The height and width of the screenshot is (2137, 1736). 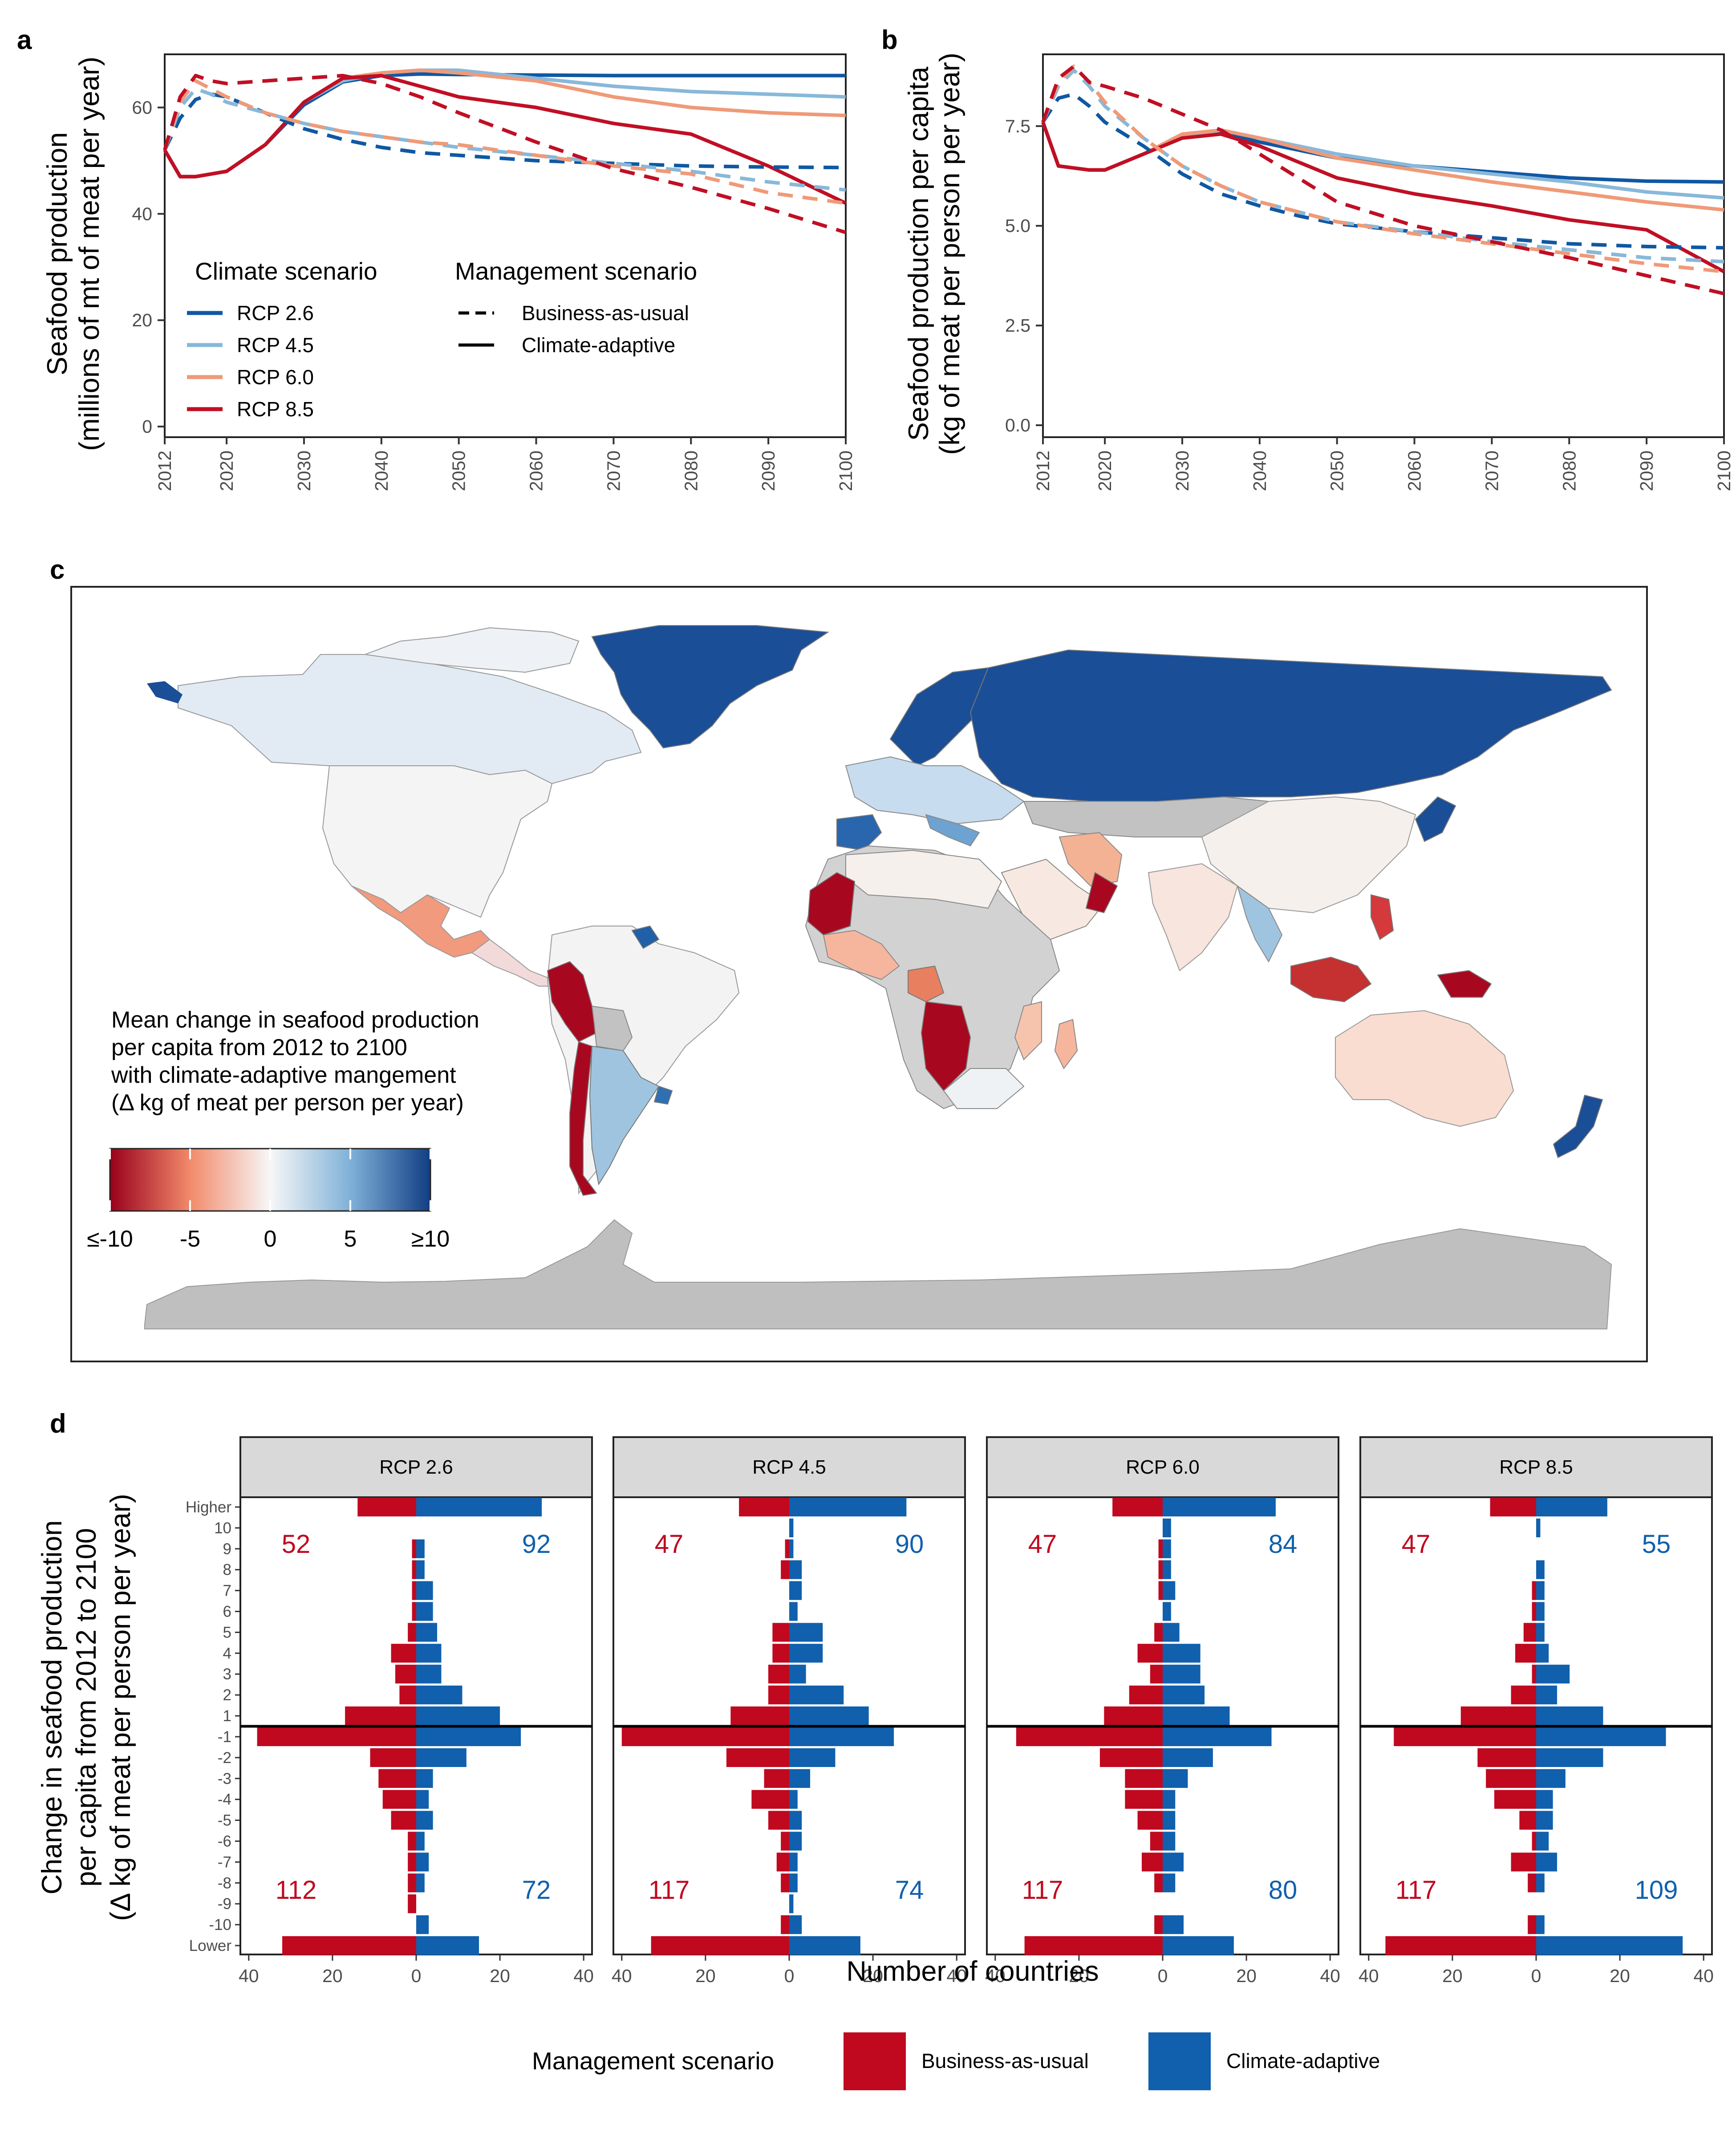 What do you see at coordinates (1536, 1467) in the screenshot?
I see `facet-strip-label: RCP 8.5` at bounding box center [1536, 1467].